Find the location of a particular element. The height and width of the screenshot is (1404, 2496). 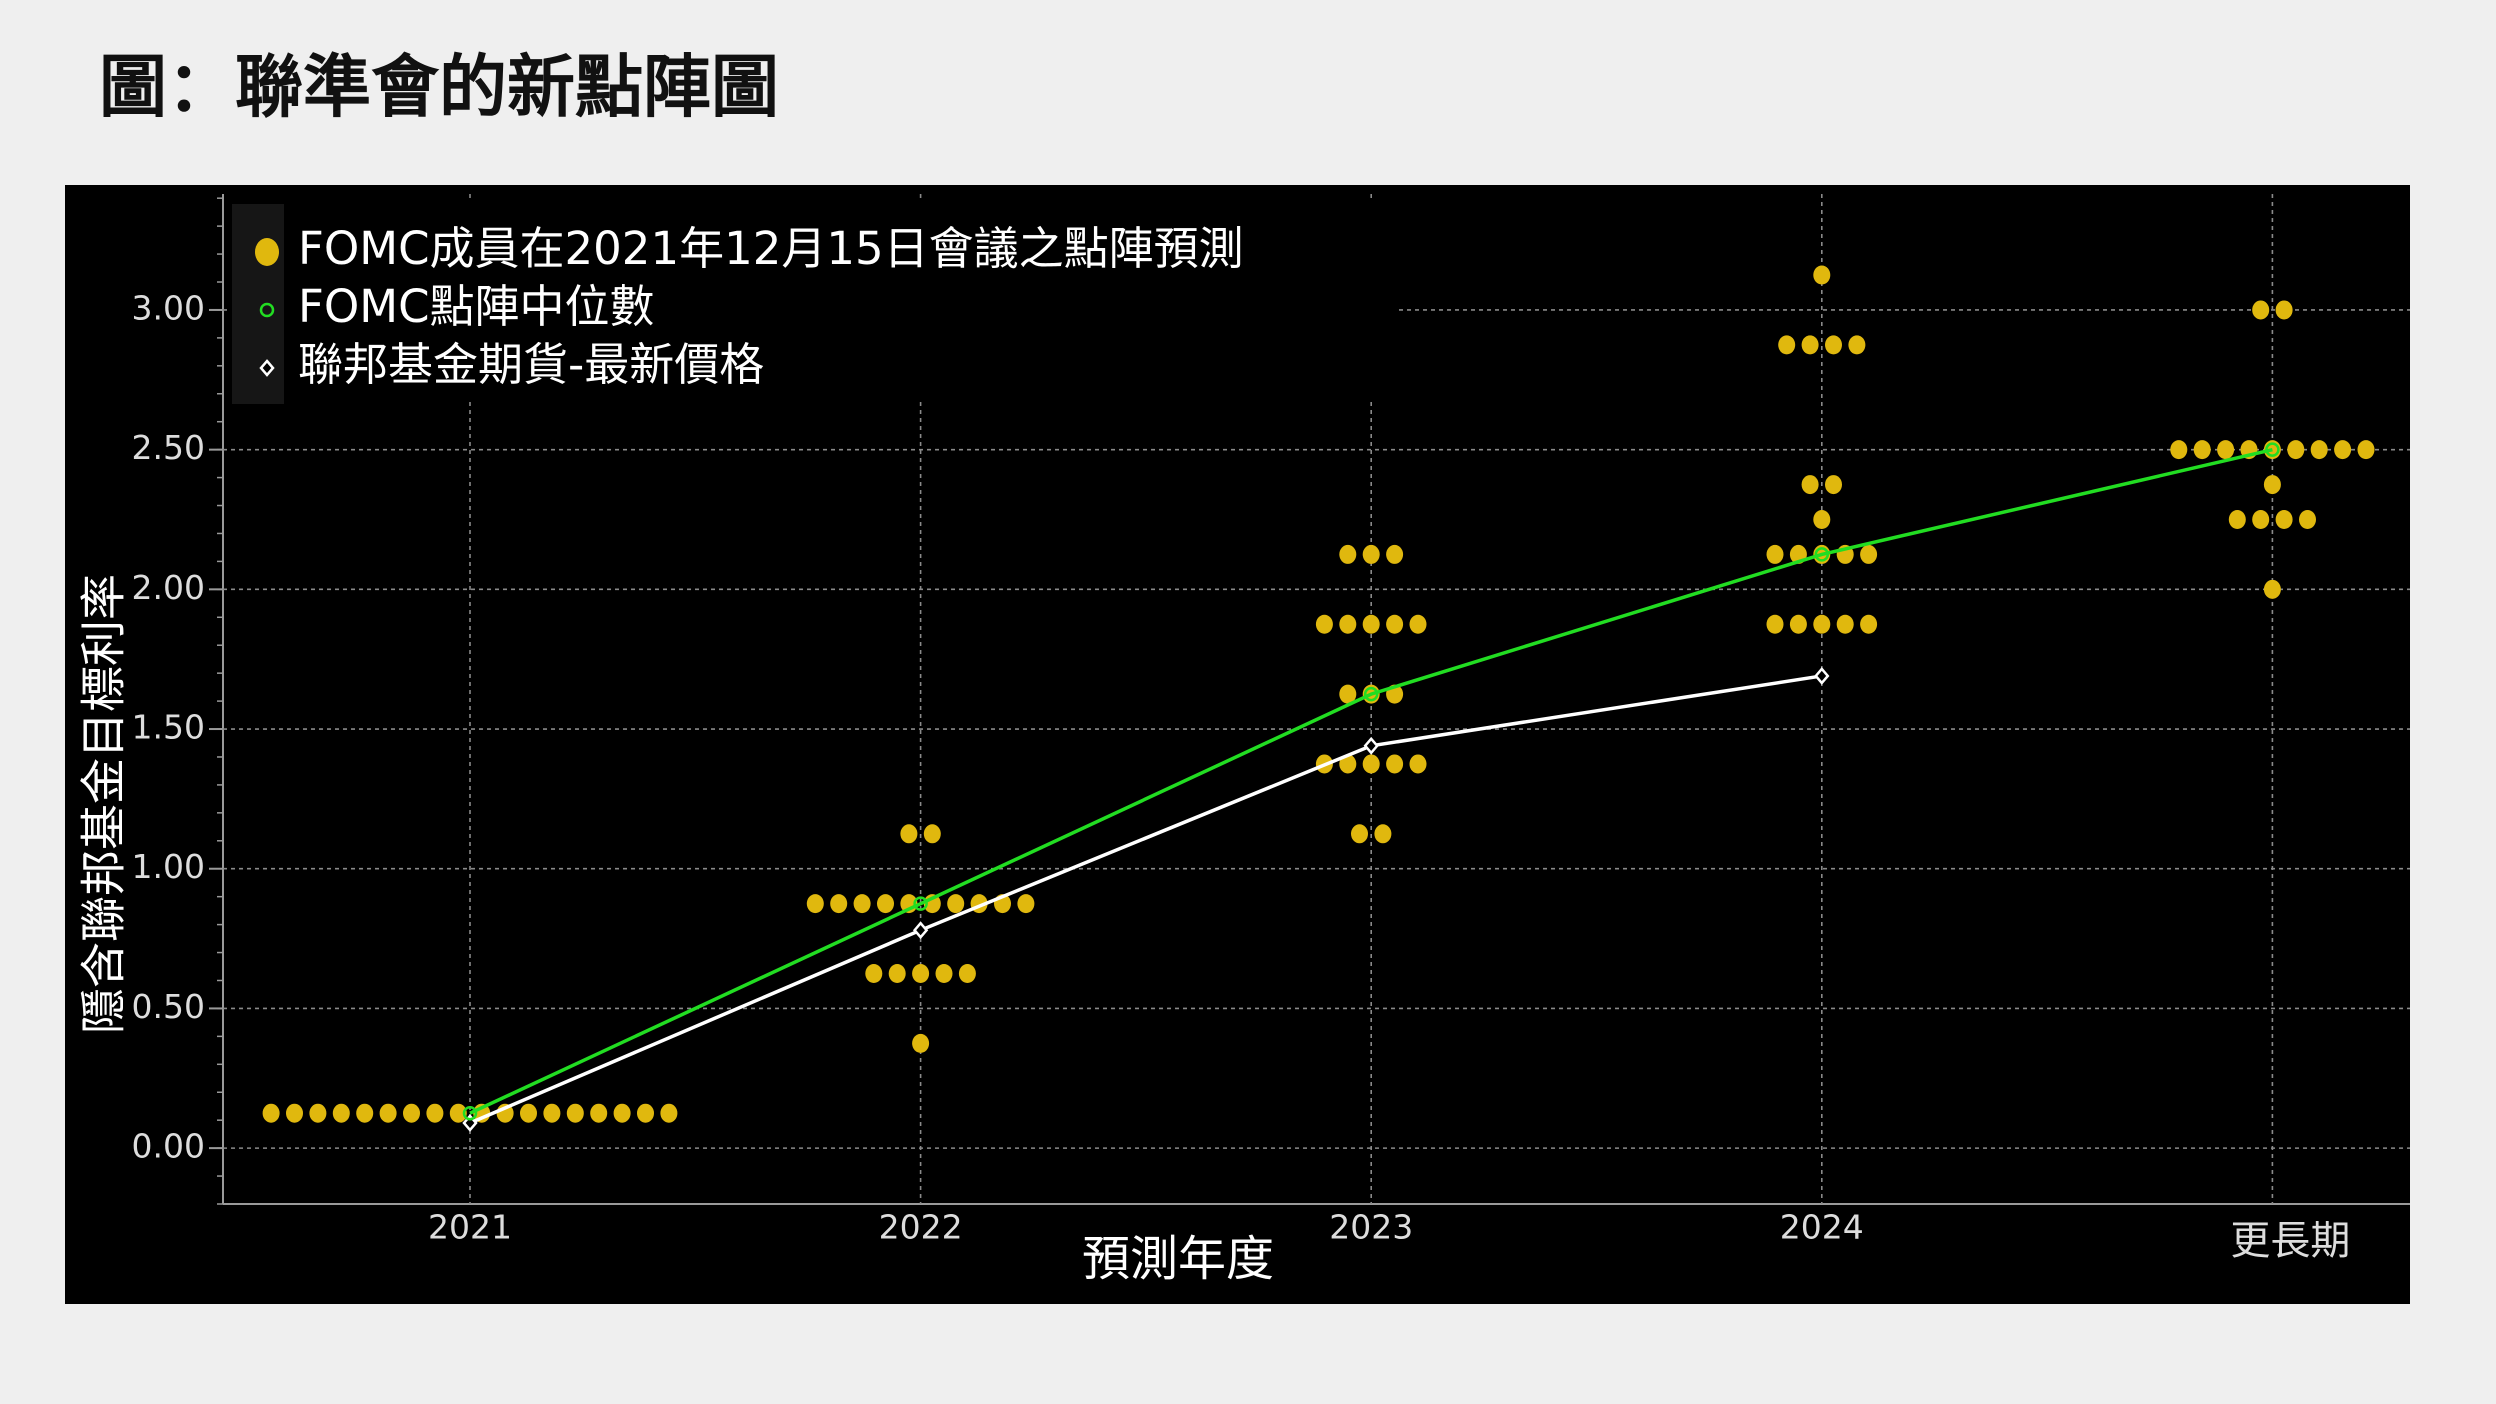

legend-label: 聯邦基金期貨-最新價格 is located at coordinates (531, 364).